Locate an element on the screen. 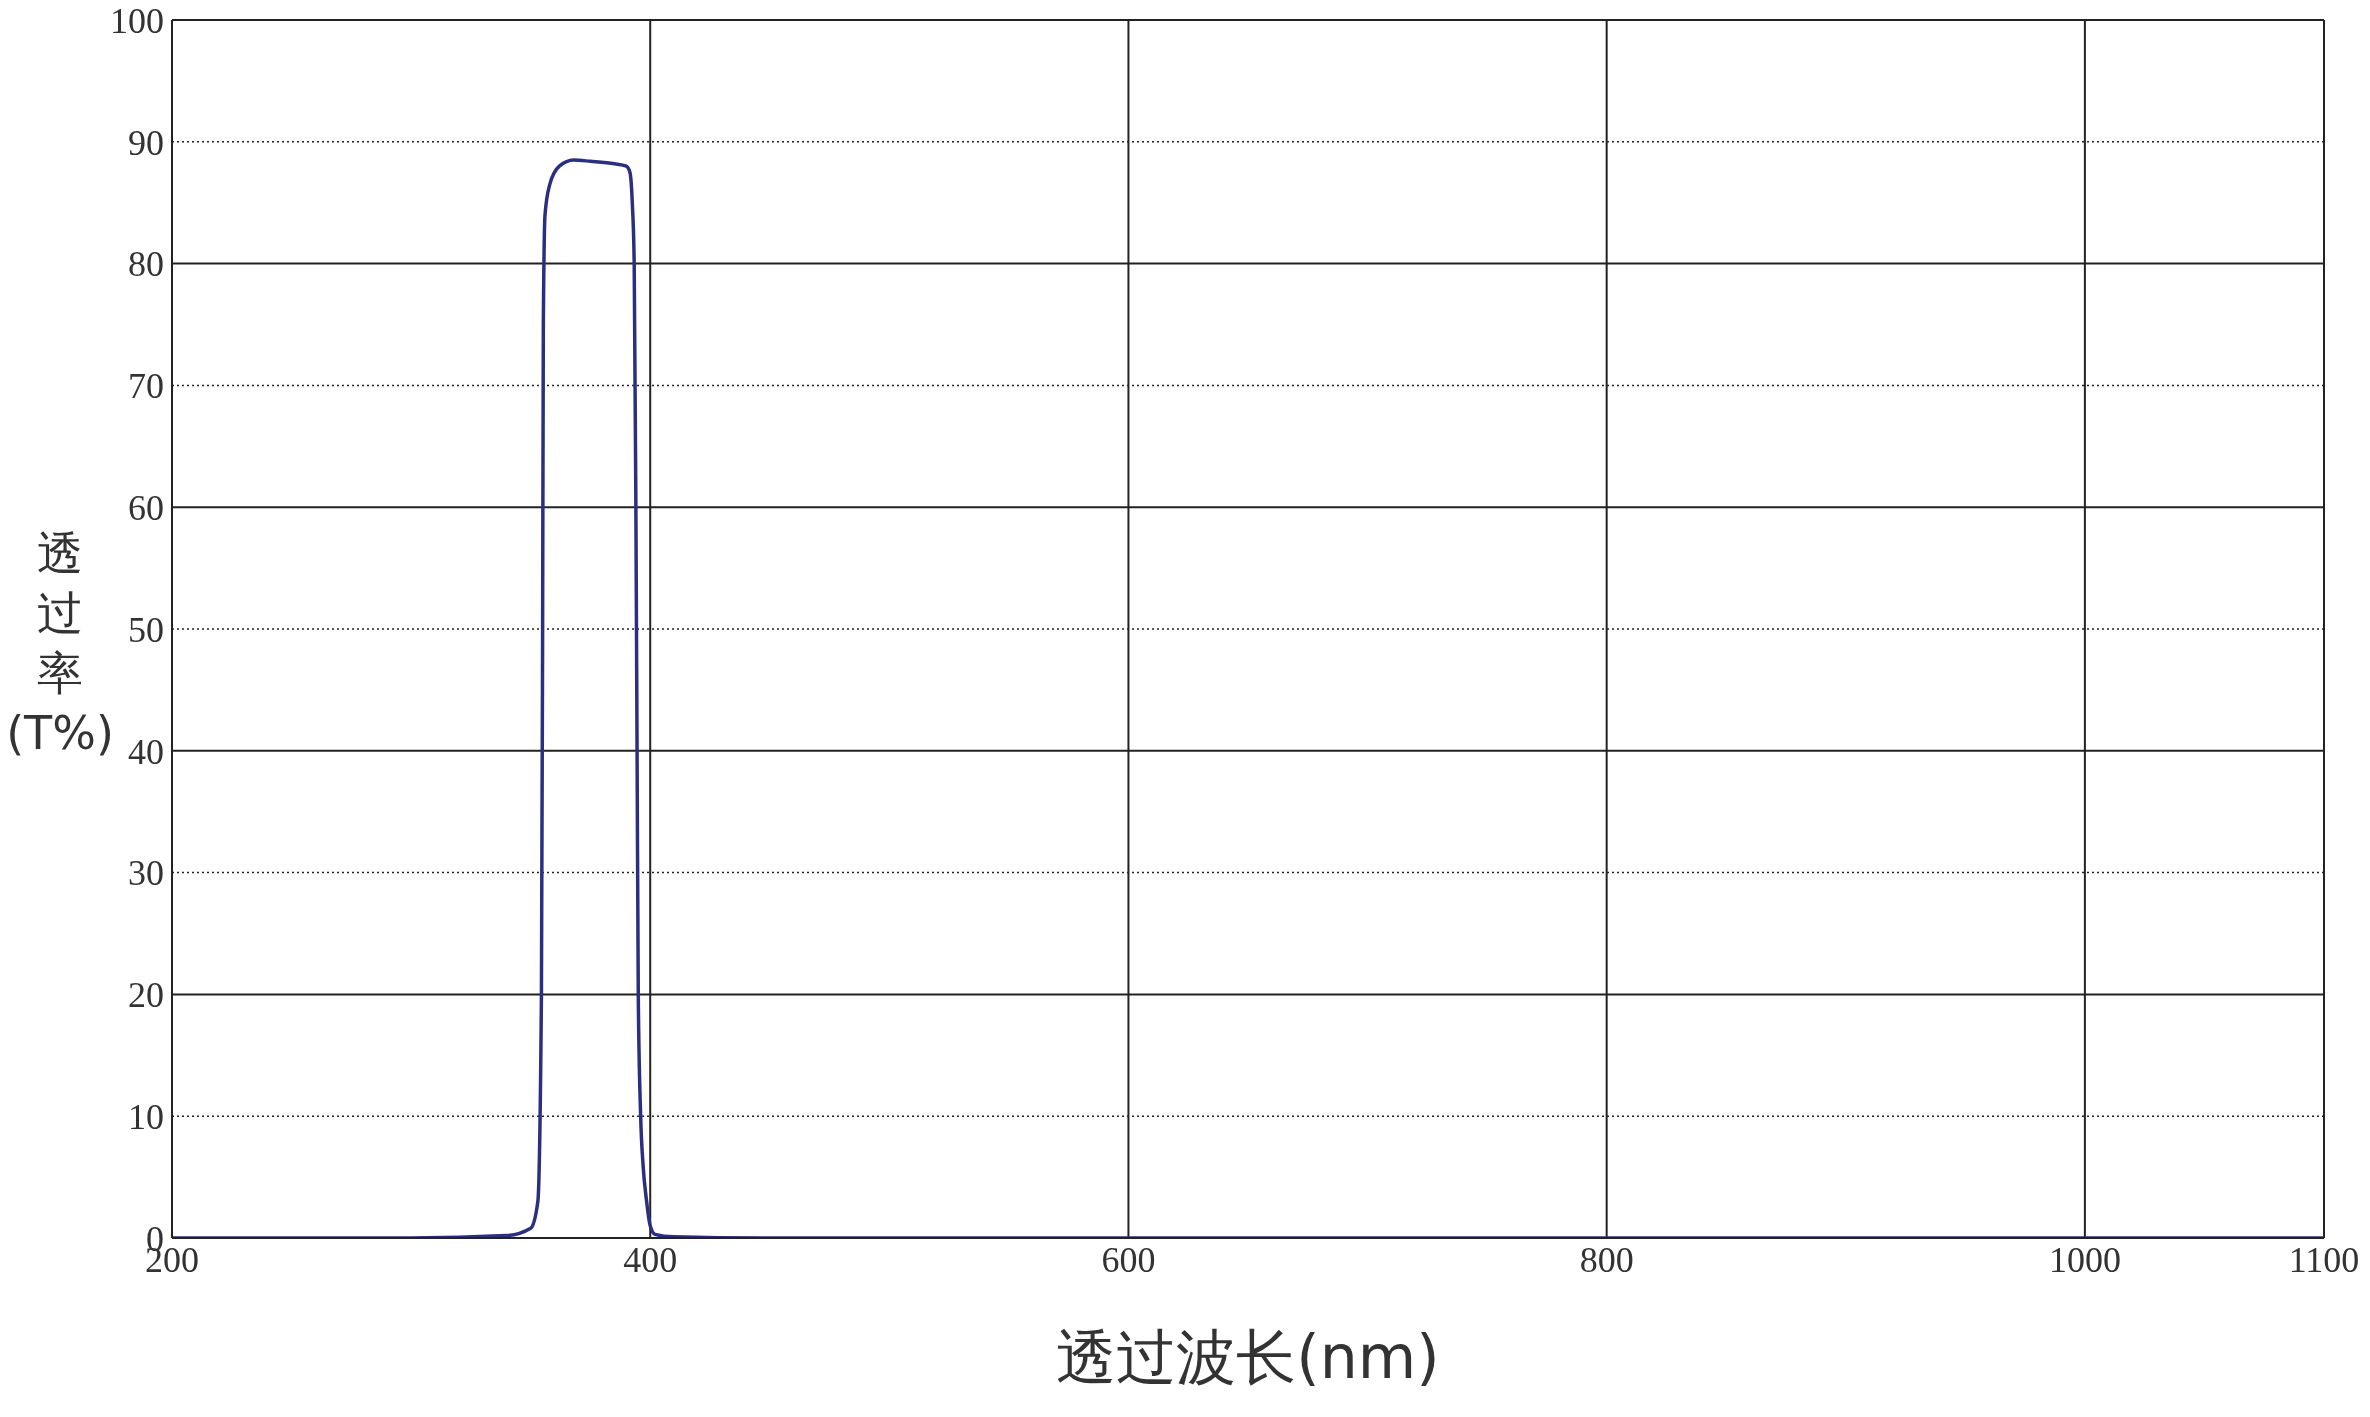  x-tick-label: 400 is located at coordinates (650, 1259).